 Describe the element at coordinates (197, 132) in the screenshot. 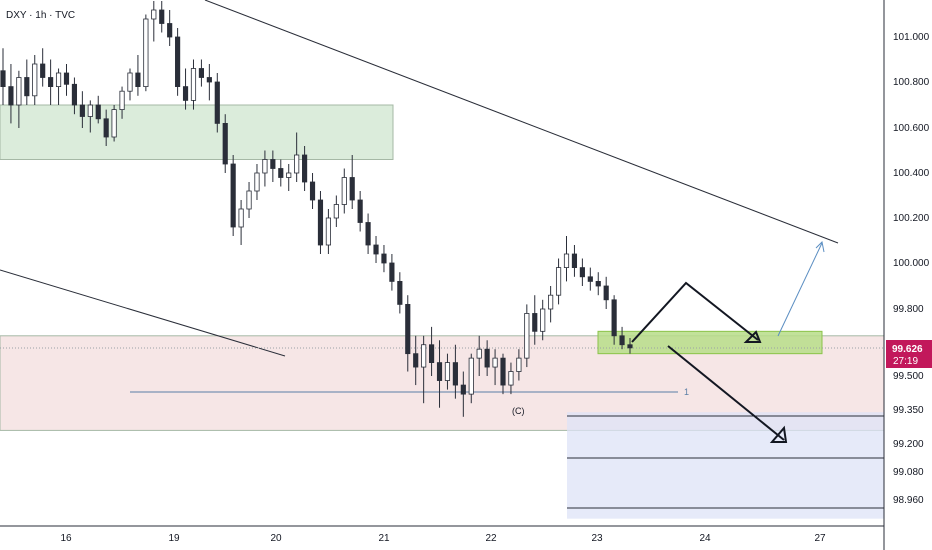

I see `resistance-zone` at that location.